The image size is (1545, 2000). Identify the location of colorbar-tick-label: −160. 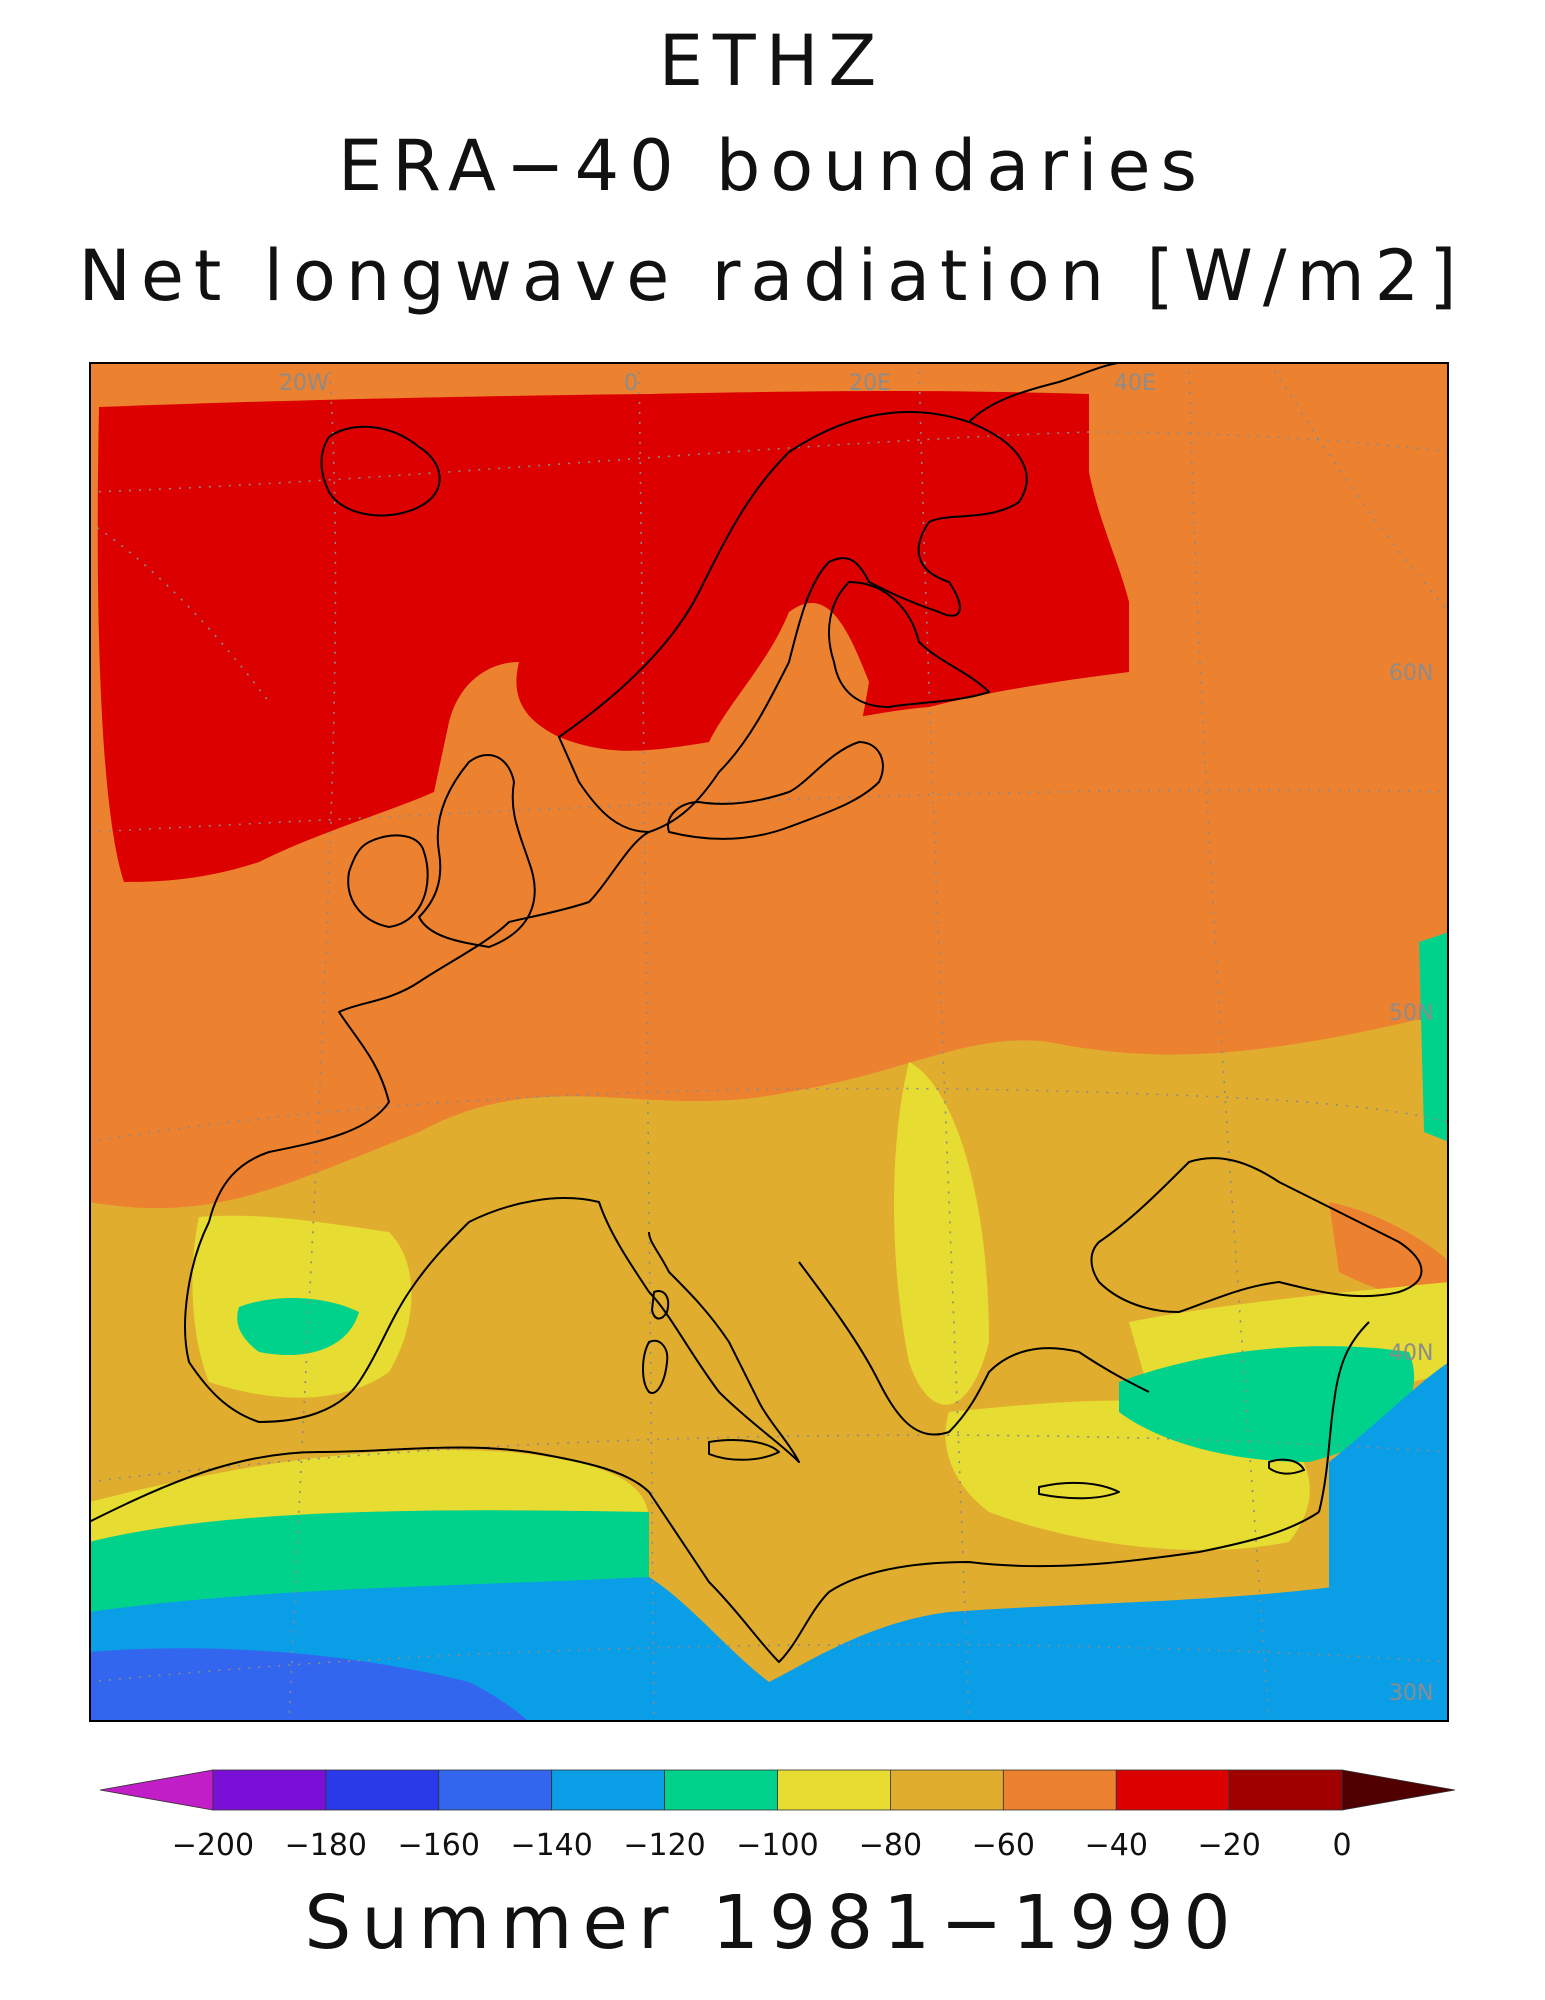
(439, 1845).